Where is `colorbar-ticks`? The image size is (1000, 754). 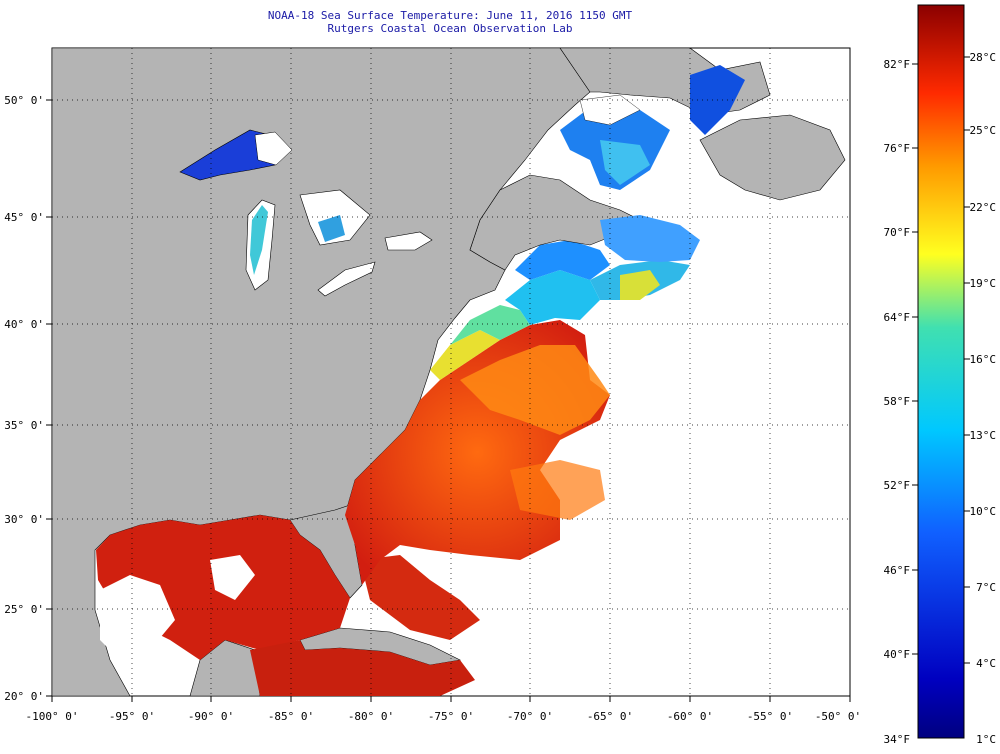
colorbar-ticks is located at coordinates (941, 360).